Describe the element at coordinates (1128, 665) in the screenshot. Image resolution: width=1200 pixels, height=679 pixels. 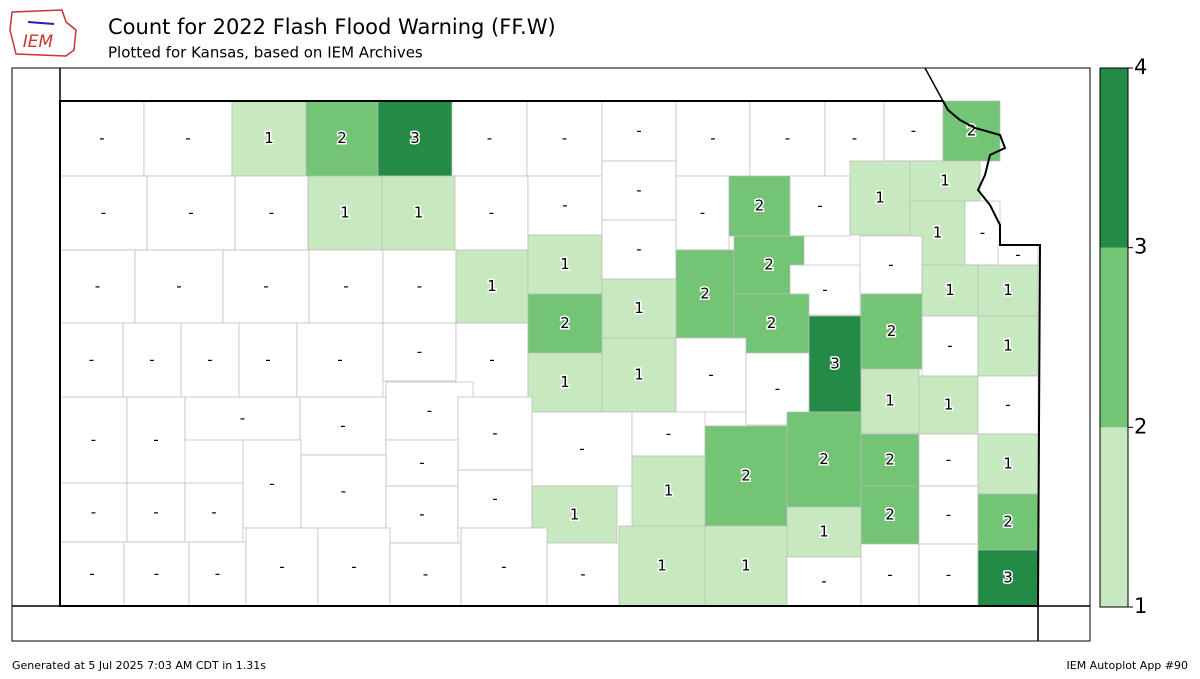
I see `footer-right: IEM Autoplot App #90` at that location.